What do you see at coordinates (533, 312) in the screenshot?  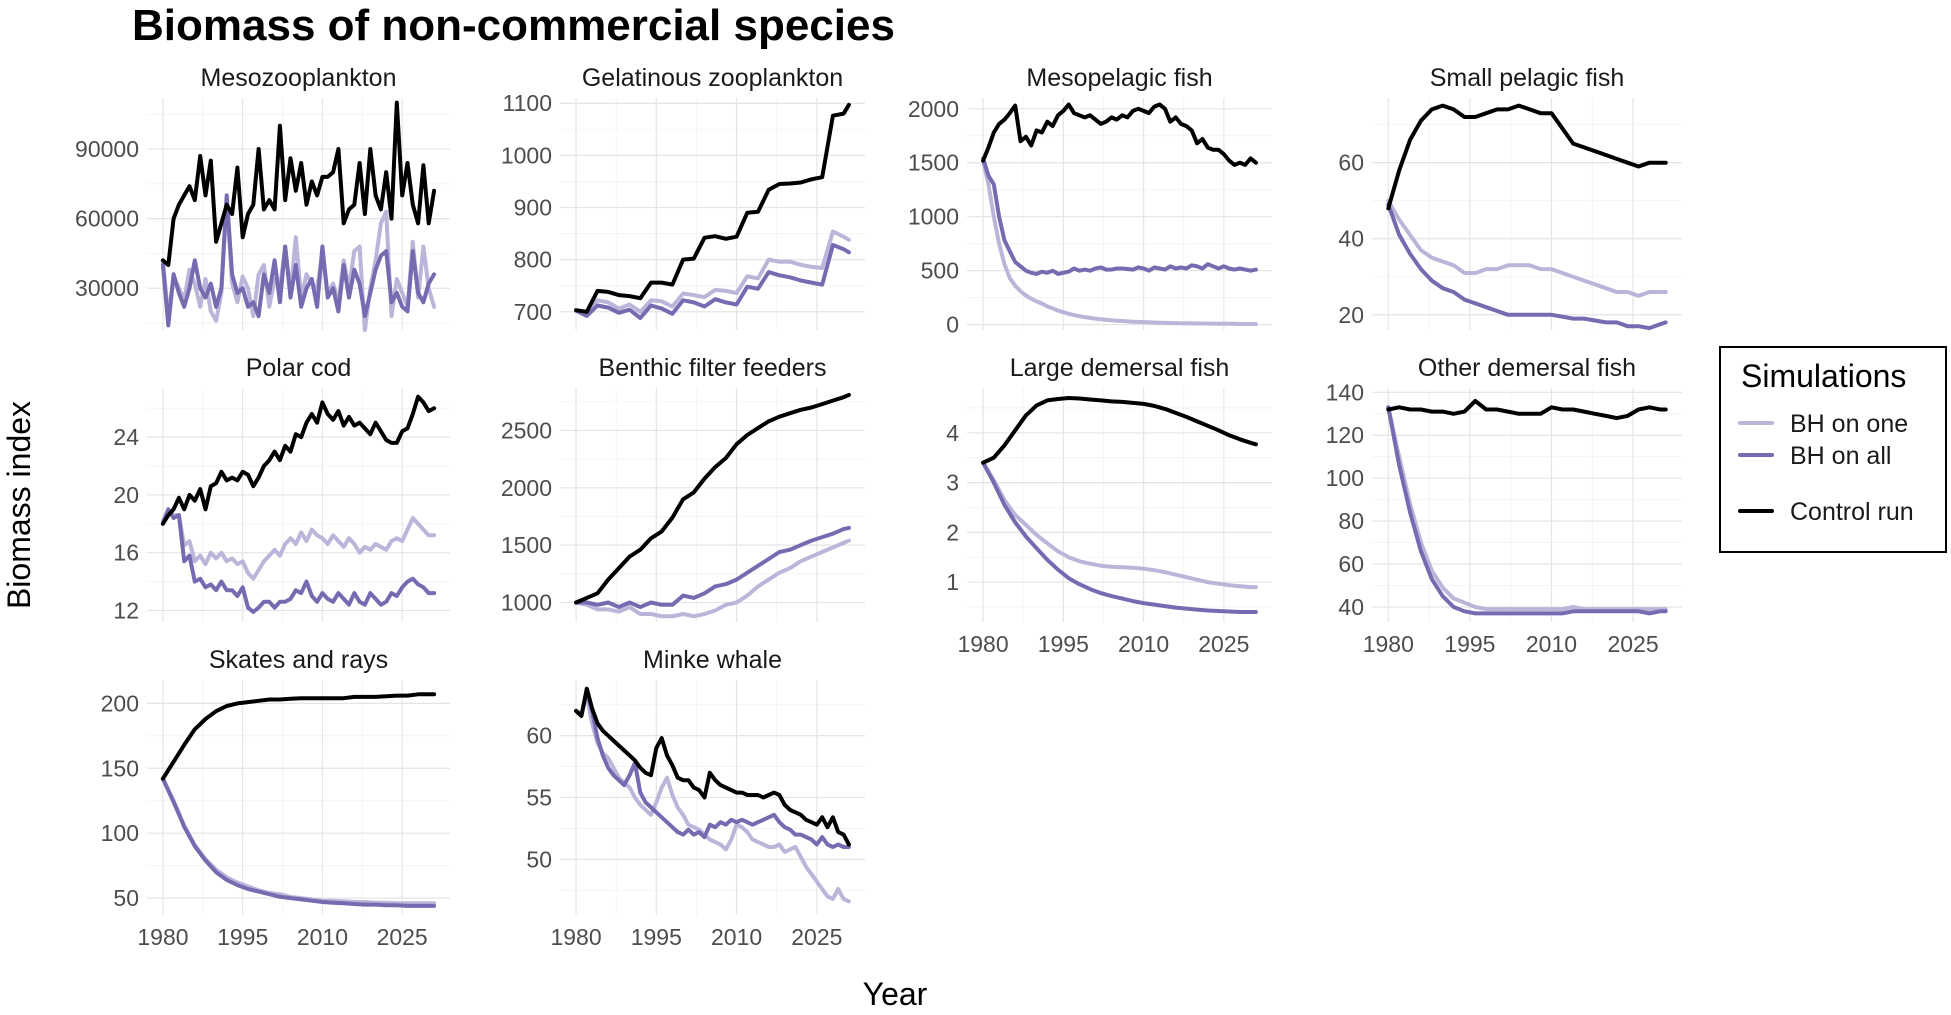 I see `y-tick-label: 700` at bounding box center [533, 312].